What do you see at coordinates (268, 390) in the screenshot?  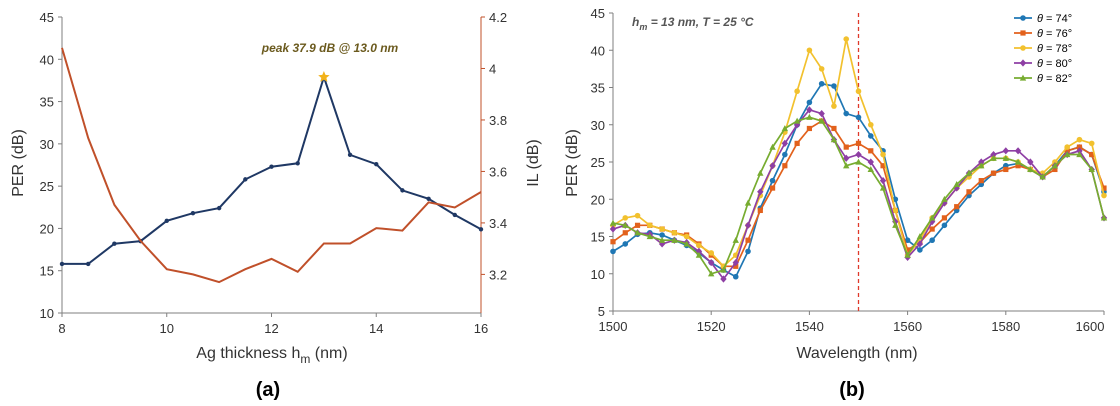 I see `panel-a-label: (a)` at bounding box center [268, 390].